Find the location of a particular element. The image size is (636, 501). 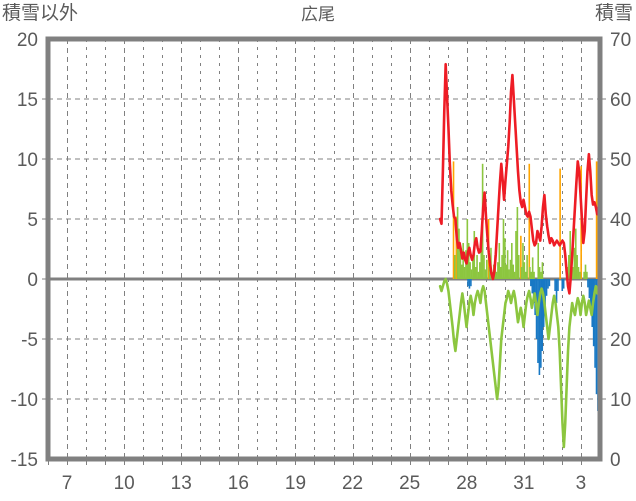

x-axis-tick-label: 31 is located at coordinates (523, 483).